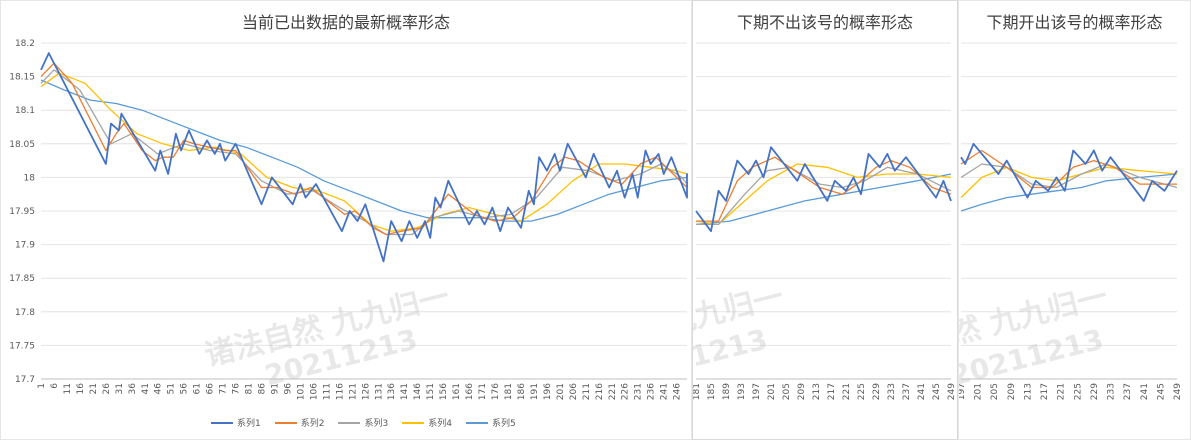 The height and width of the screenshot is (441, 1191). What do you see at coordinates (363, 422) in the screenshot?
I see `legend-item: 系列3` at bounding box center [363, 422].